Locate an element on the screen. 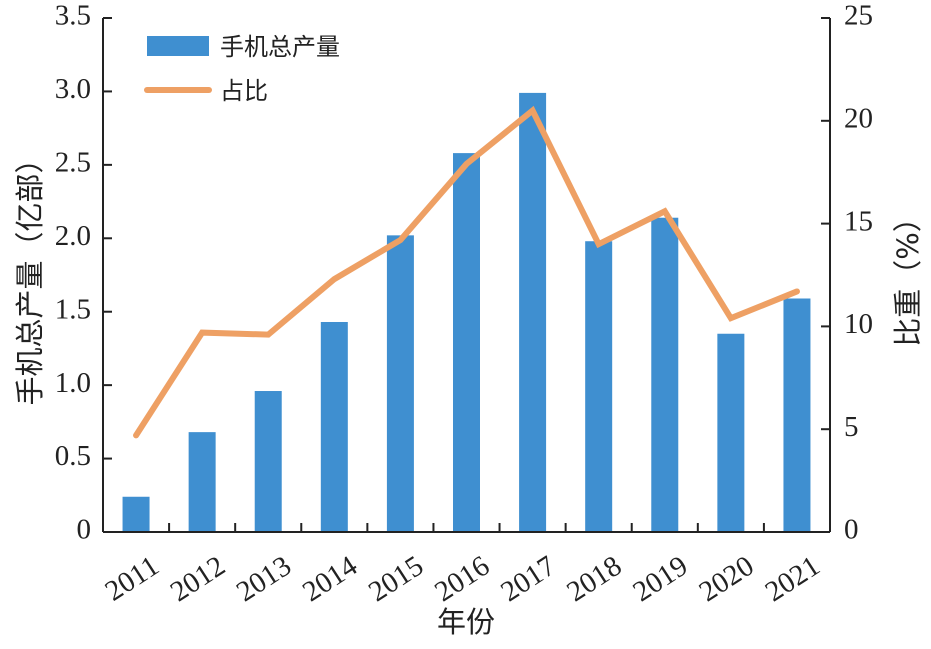 This screenshot has width=931, height=649. bar-2015 is located at coordinates (400, 383).